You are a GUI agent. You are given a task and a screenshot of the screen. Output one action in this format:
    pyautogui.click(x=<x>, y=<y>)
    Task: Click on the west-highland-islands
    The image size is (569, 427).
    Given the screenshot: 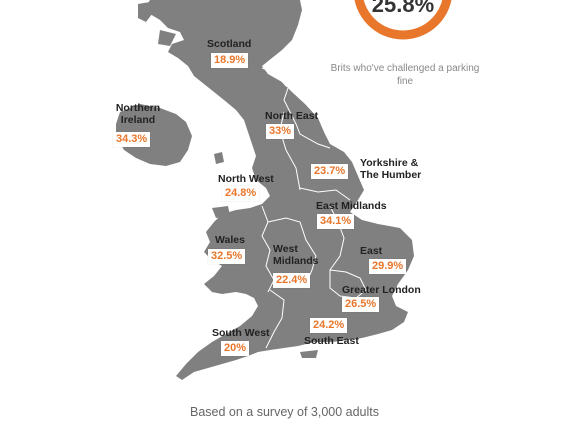 What is the action you would take?
    pyautogui.click(x=167, y=38)
    